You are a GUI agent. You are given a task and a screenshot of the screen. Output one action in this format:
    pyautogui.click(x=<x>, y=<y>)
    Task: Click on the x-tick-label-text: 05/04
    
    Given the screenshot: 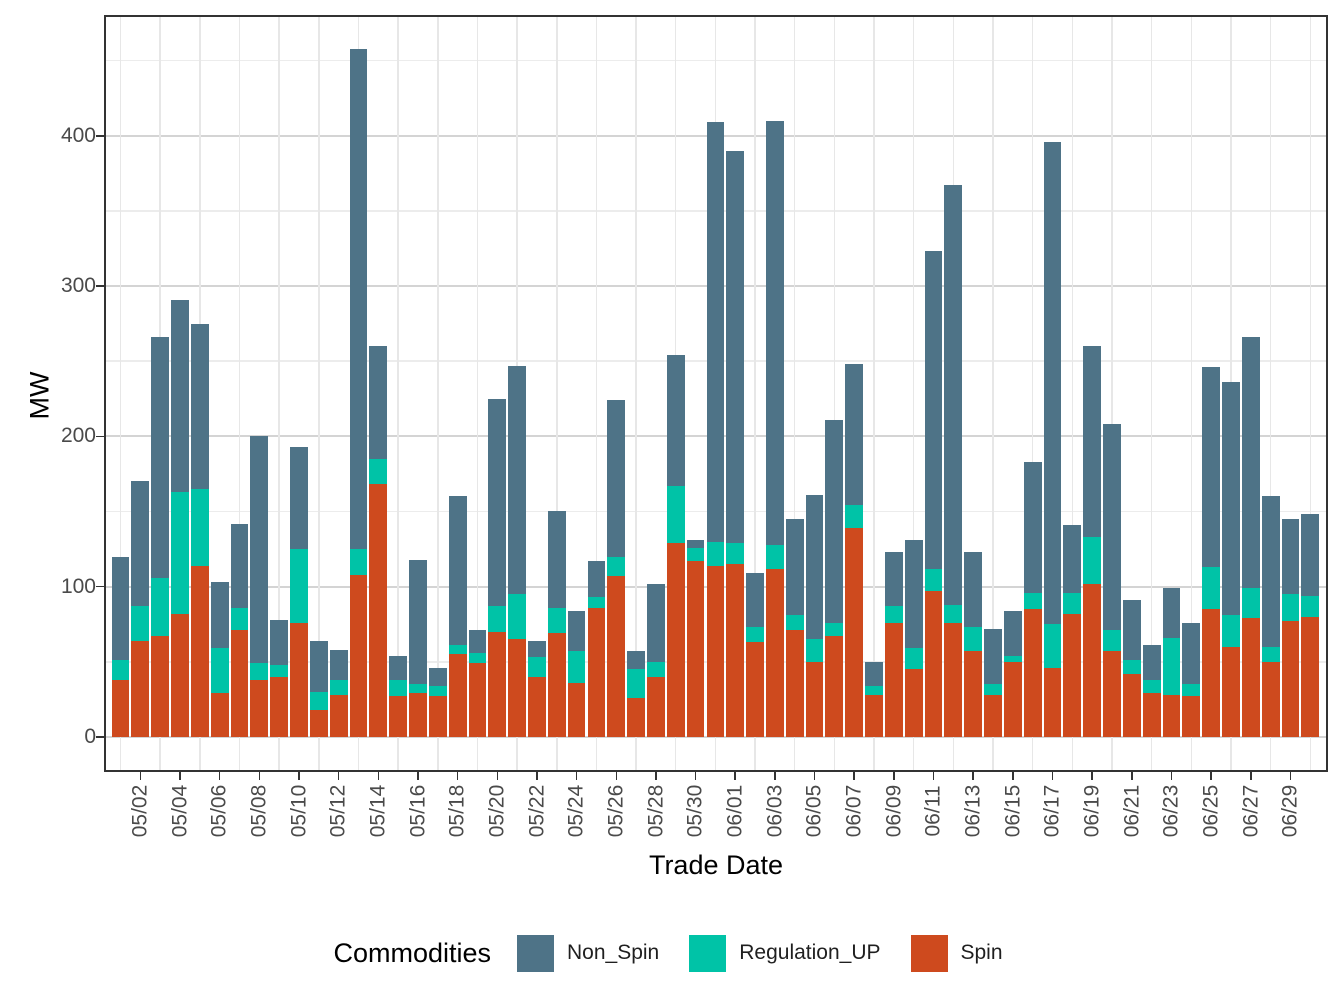 What is the action you would take?
    pyautogui.click(x=179, y=811)
    